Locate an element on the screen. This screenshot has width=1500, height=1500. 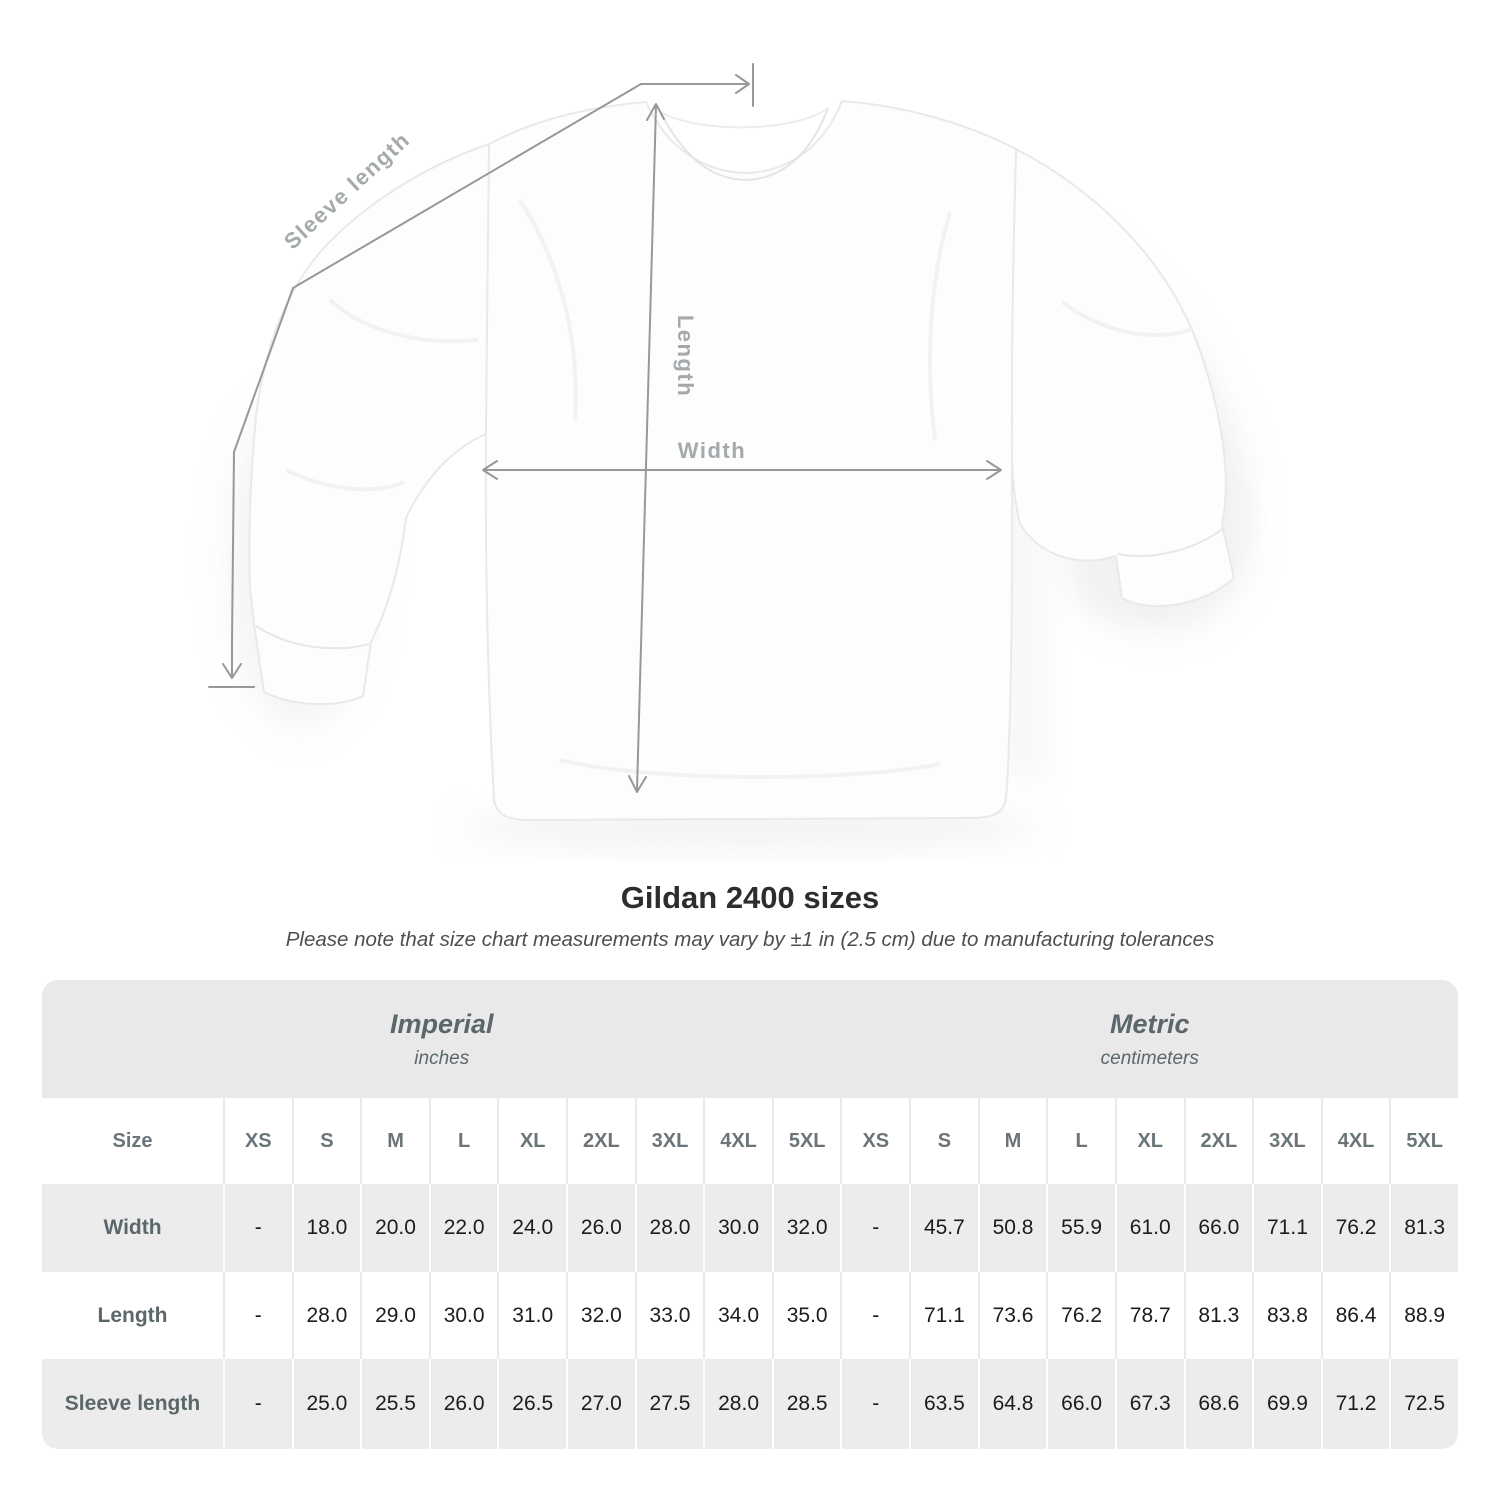
table-cell: 64.8 is located at coordinates (1012, 1404).